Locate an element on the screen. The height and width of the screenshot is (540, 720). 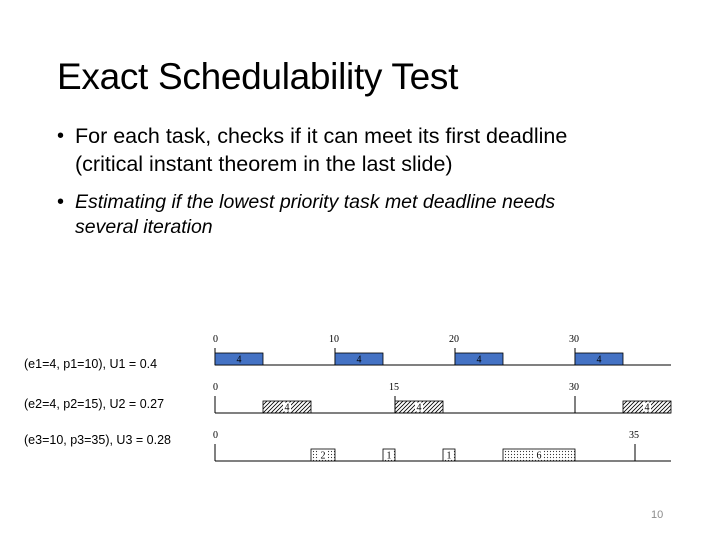
tick-label: 10 is located at coordinates (334, 339).